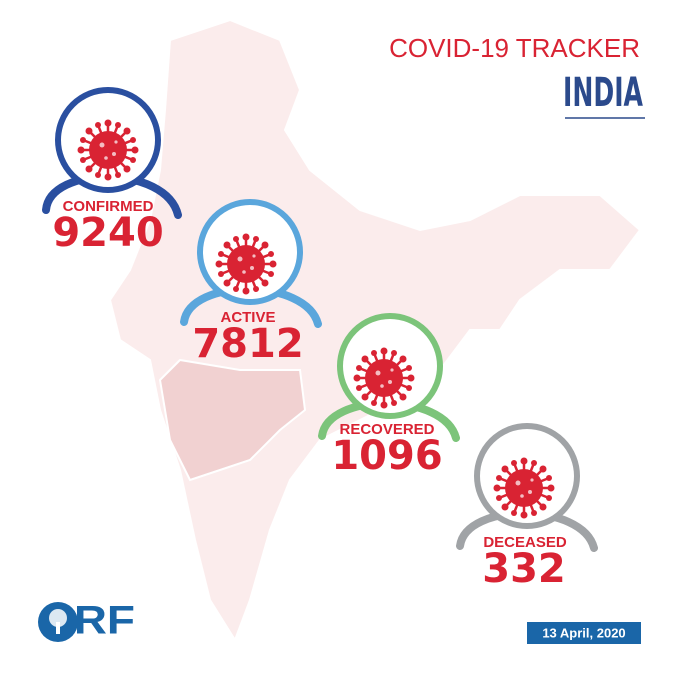 This screenshot has width=680, height=680. What do you see at coordinates (107, 233) in the screenshot?
I see `stat-value: 9240` at bounding box center [107, 233].